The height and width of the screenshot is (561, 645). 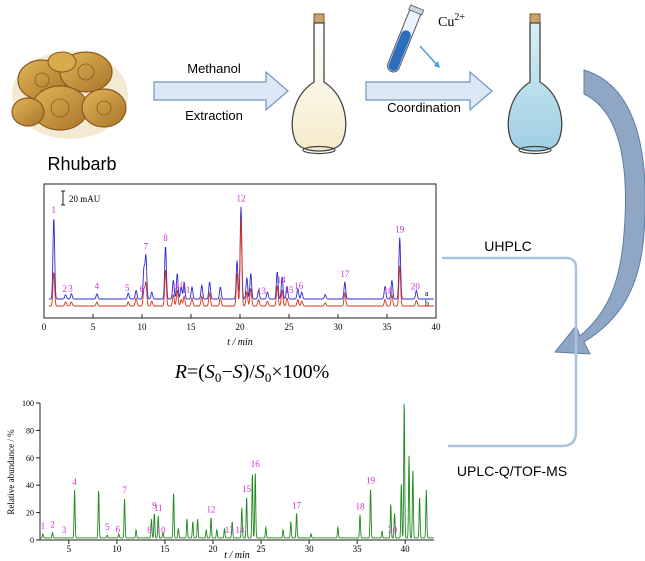 What do you see at coordinates (214, 68) in the screenshot?
I see `methanol-label: Methanol` at bounding box center [214, 68].